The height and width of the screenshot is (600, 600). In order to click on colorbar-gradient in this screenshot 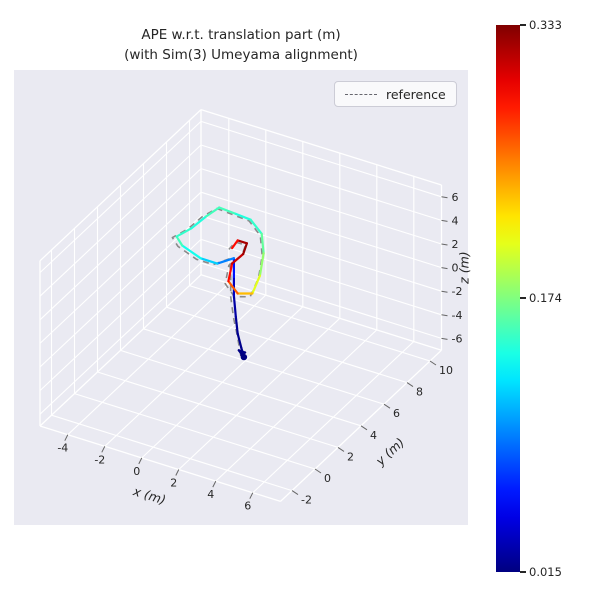, I will do `click(508, 298)`.